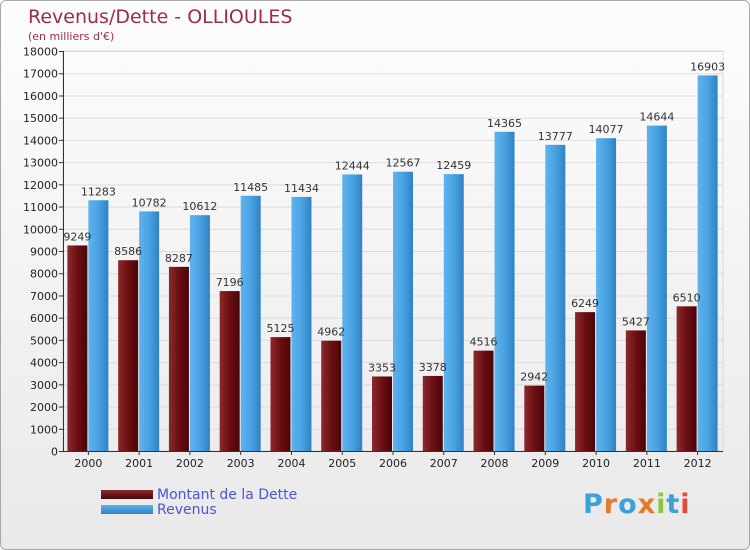 The width and height of the screenshot is (750, 550). What do you see at coordinates (687, 297) in the screenshot?
I see `data-label-dette-2012: 6510` at bounding box center [687, 297].